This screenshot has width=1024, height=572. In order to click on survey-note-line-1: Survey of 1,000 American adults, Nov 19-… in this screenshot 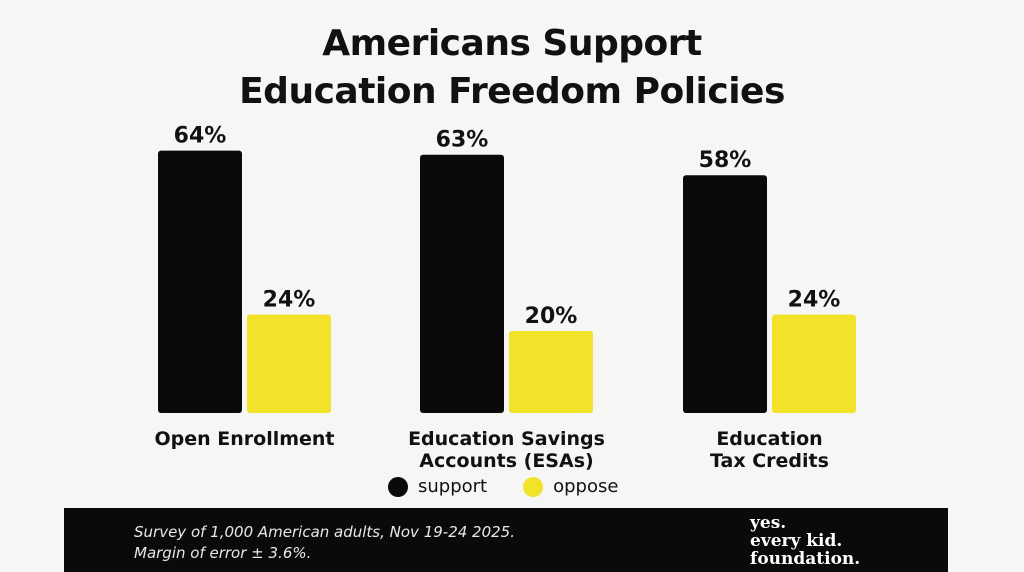, I will do `click(324, 532)`.